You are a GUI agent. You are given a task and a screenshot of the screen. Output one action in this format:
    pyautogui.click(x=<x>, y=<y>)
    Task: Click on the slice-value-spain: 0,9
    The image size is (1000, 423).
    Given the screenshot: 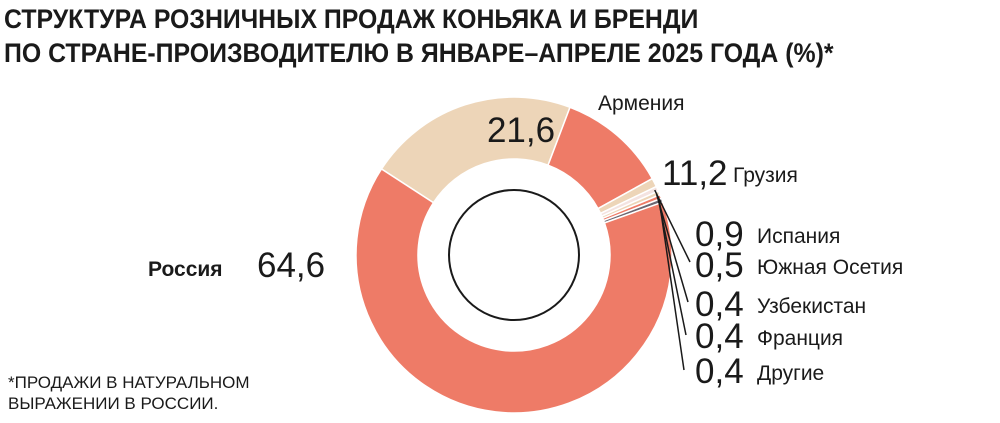 What is the action you would take?
    pyautogui.click(x=719, y=234)
    